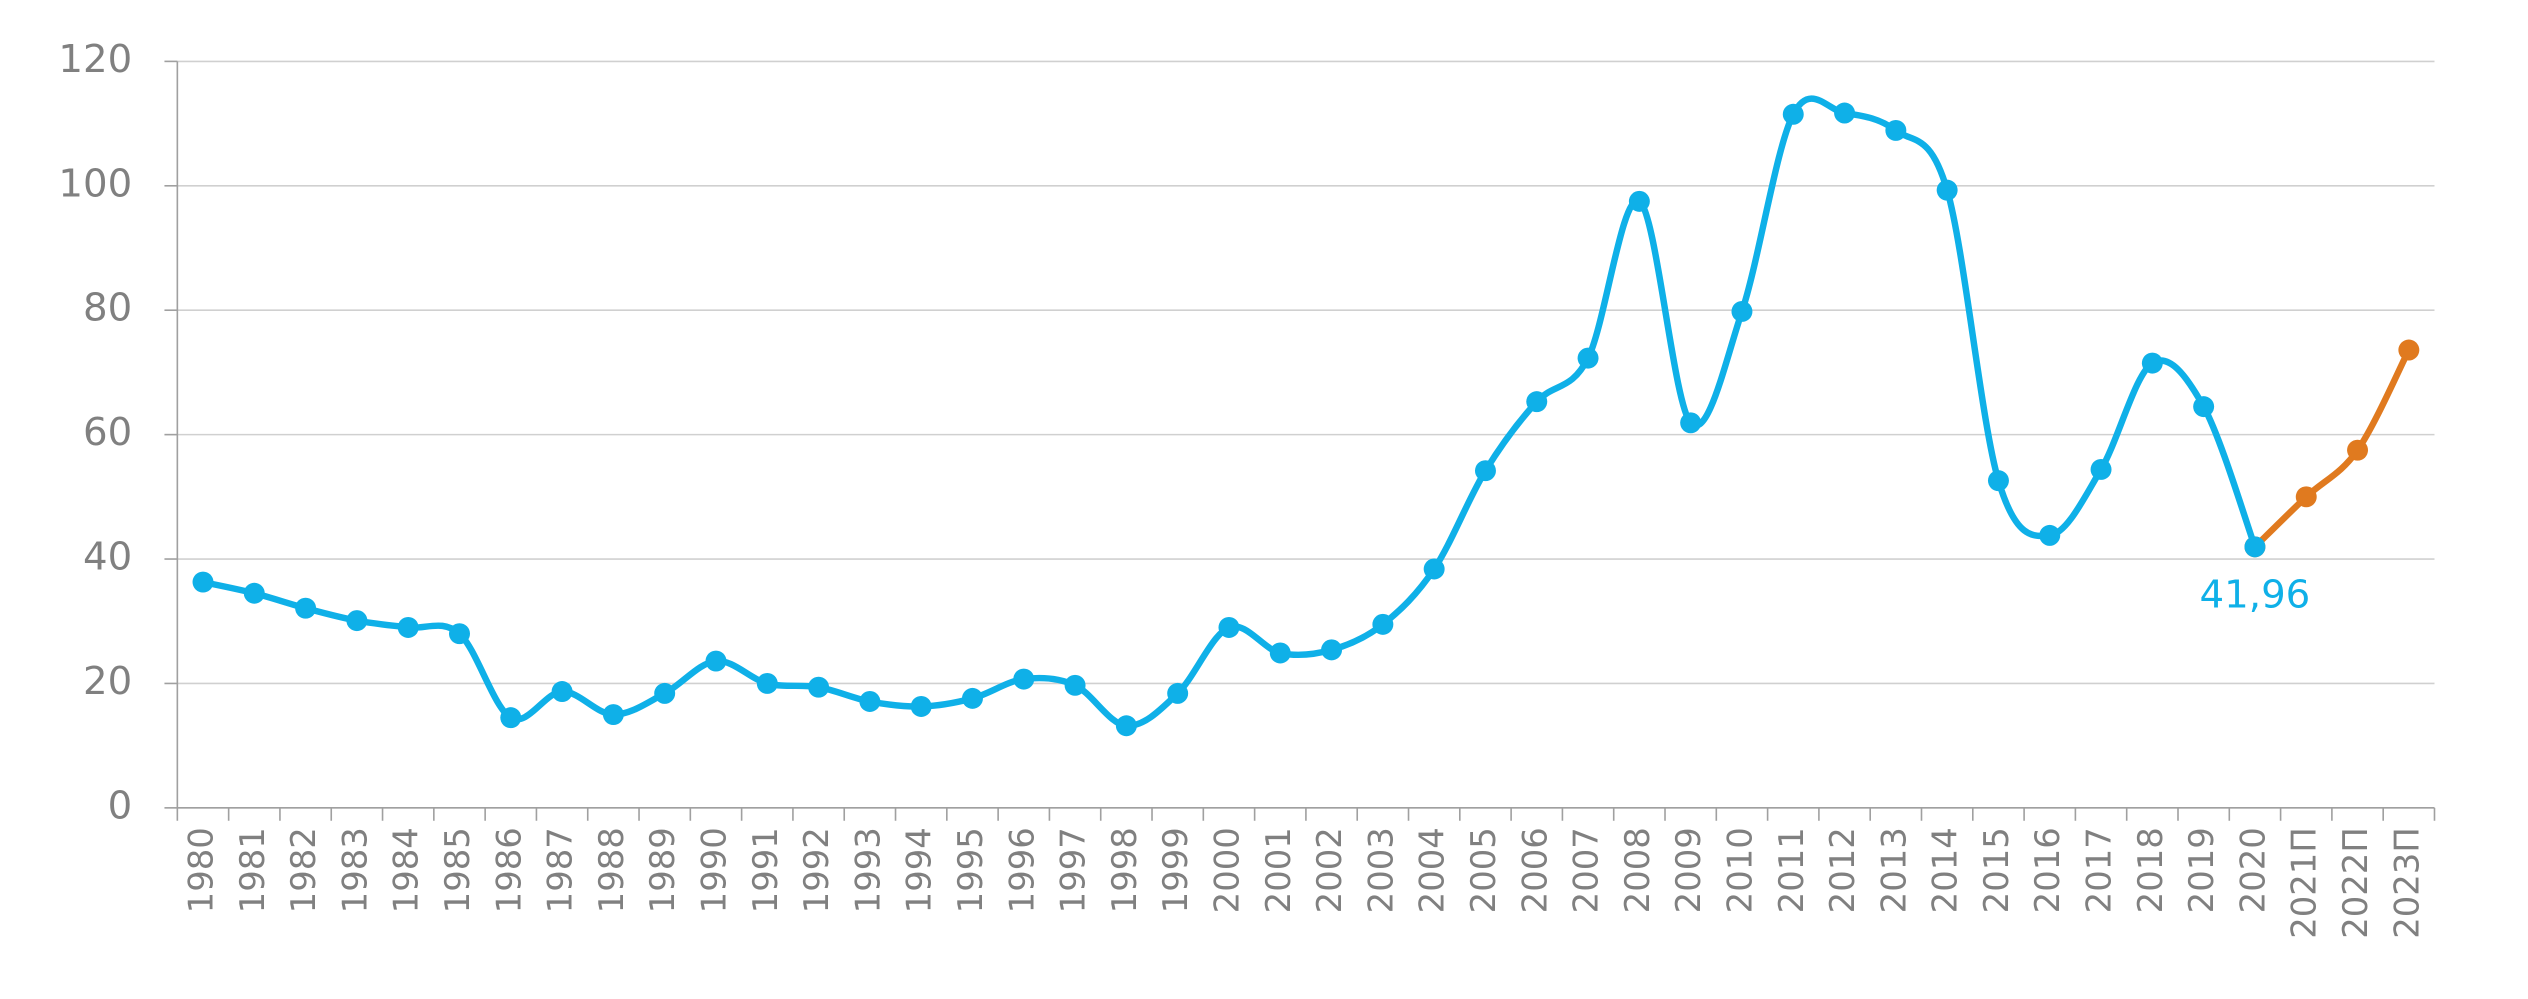 The image size is (2528, 999). I want to click on x-tick-label: 1985, so click(457, 870).